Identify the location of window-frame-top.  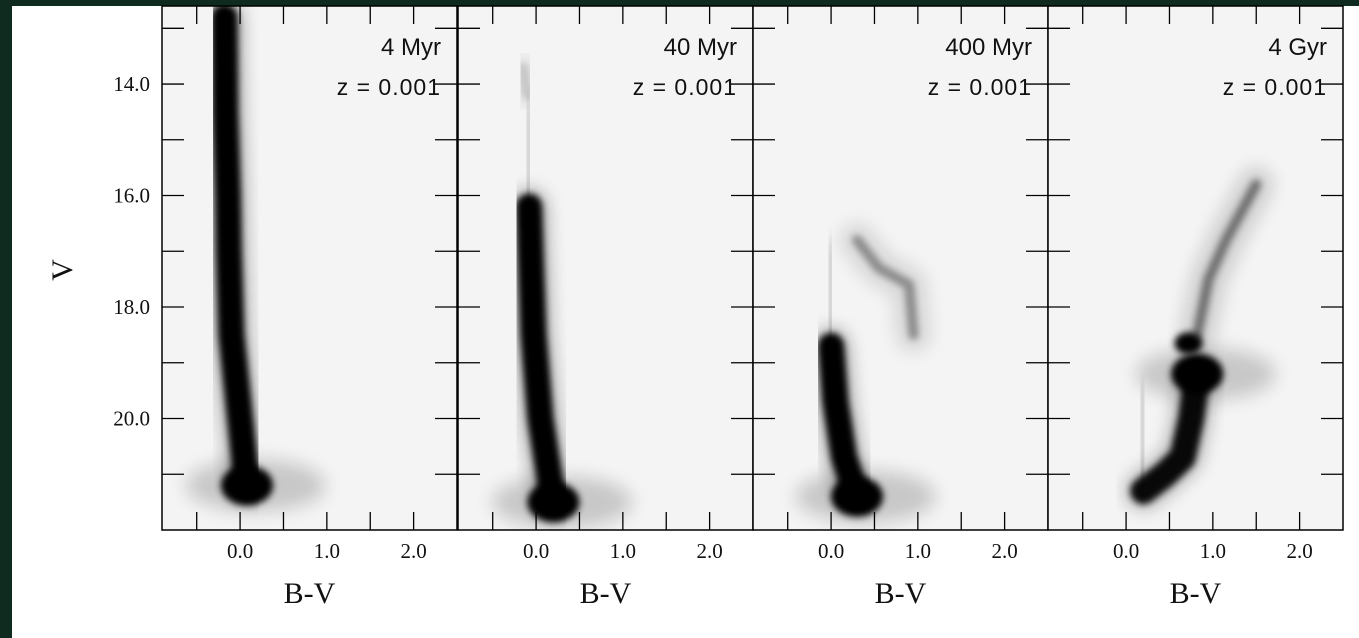
(679, 3).